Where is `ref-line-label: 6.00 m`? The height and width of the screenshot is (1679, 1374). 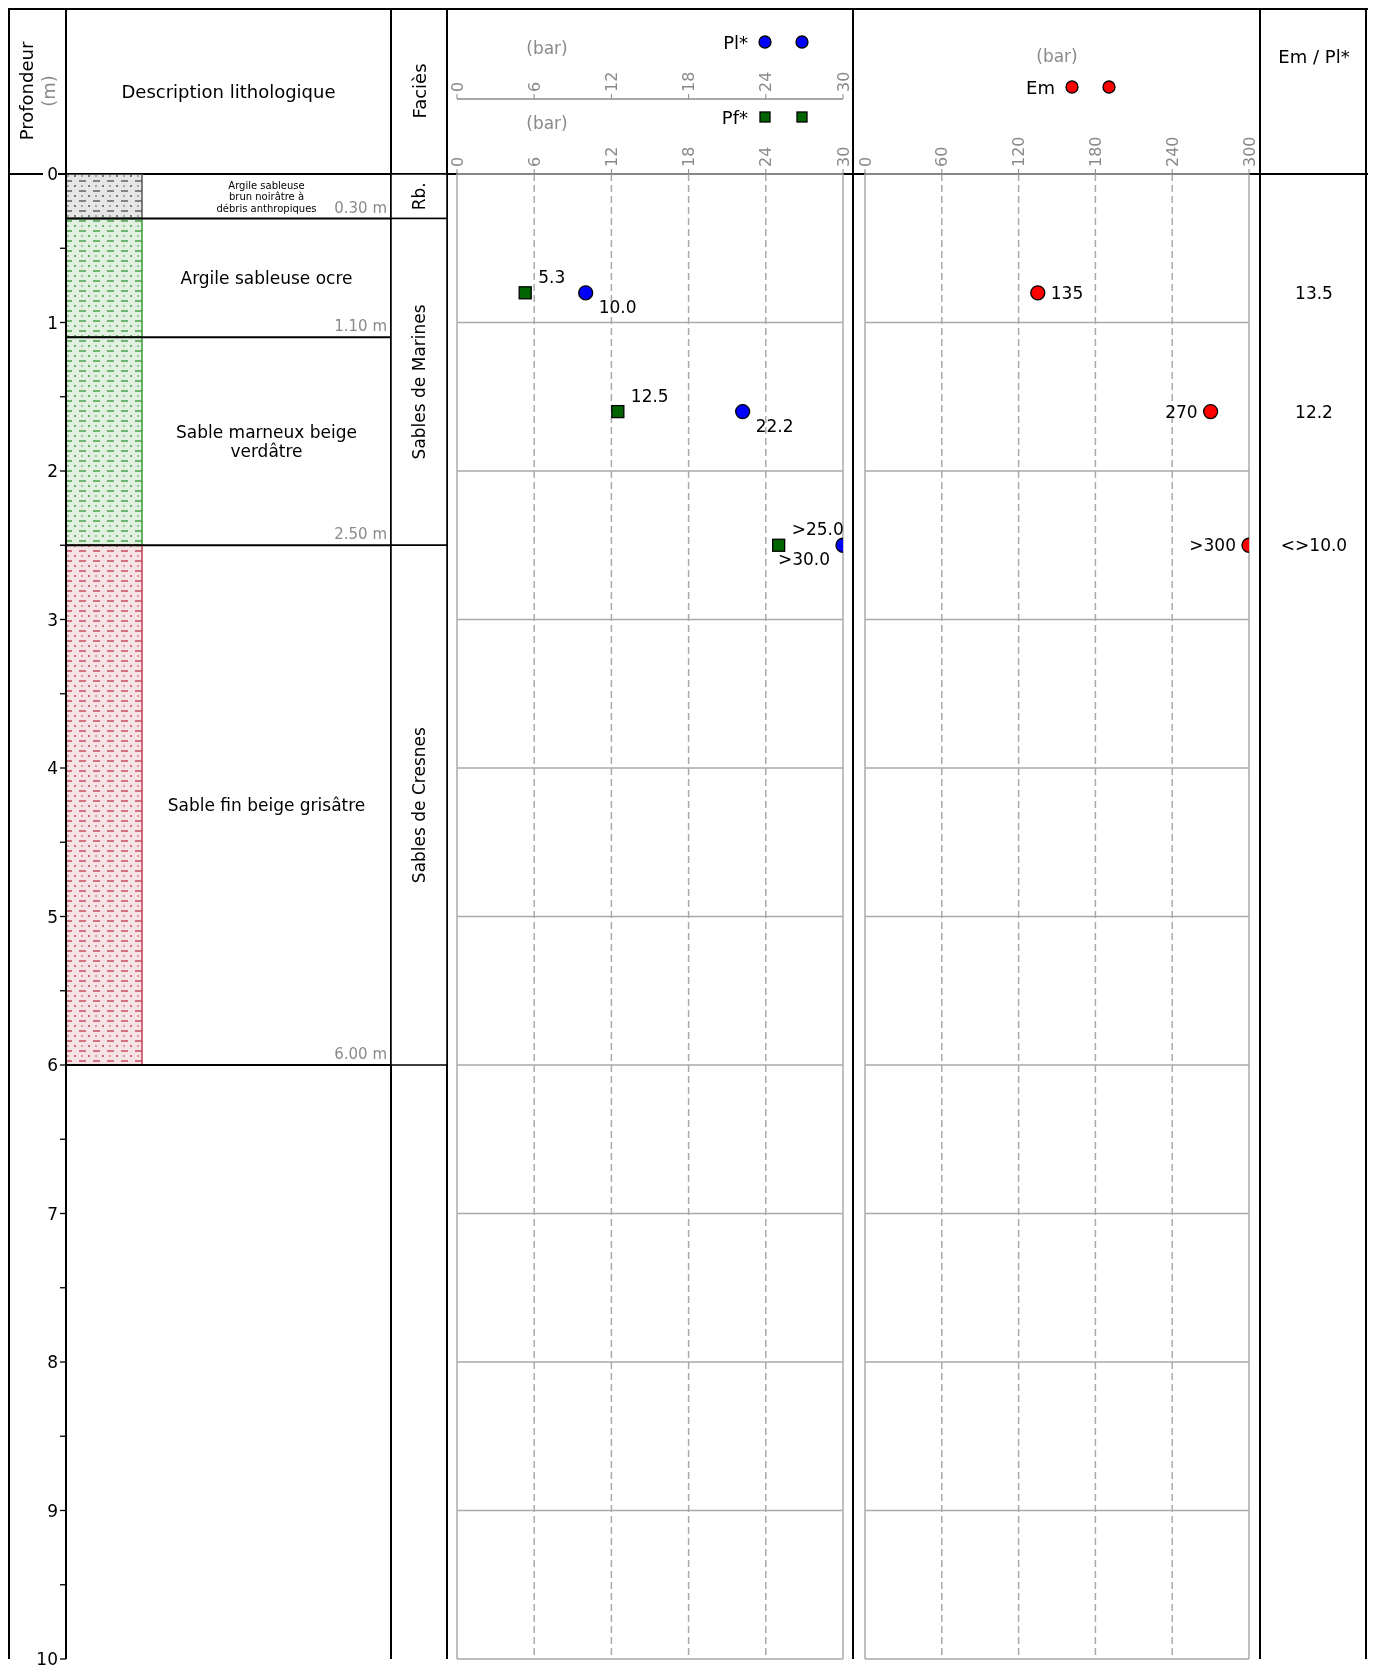
ref-line-label: 6.00 m is located at coordinates (360, 1054).